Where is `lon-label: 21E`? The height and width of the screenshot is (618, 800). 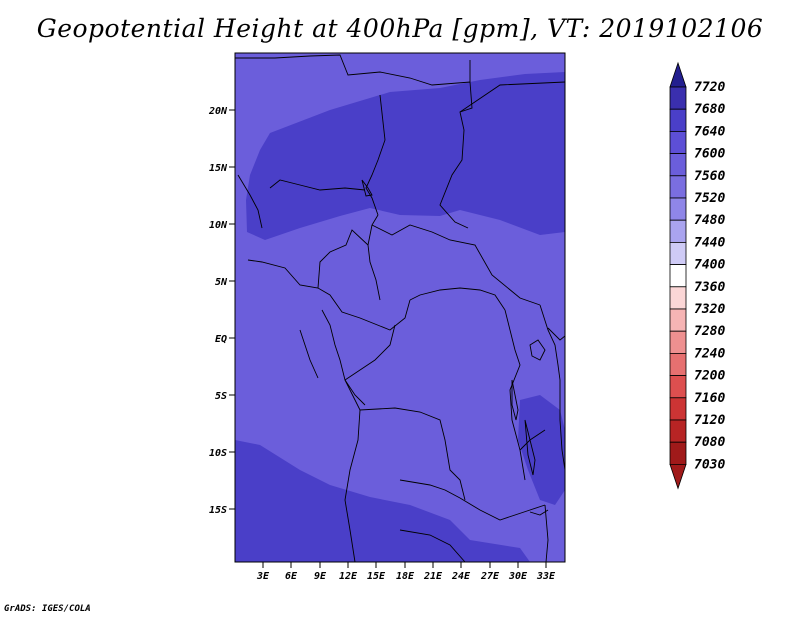 lon-label: 21E is located at coordinates (433, 576).